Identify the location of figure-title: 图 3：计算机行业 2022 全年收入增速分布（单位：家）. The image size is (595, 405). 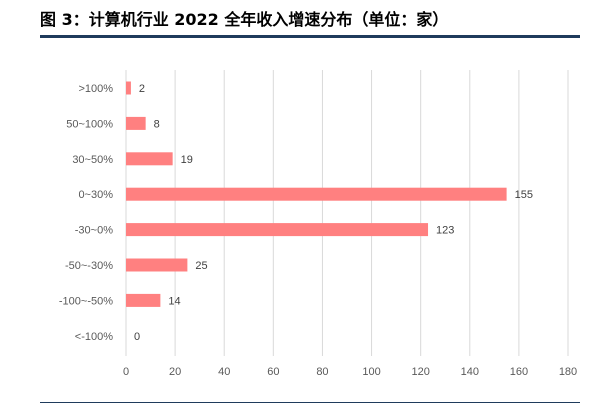
(244, 19).